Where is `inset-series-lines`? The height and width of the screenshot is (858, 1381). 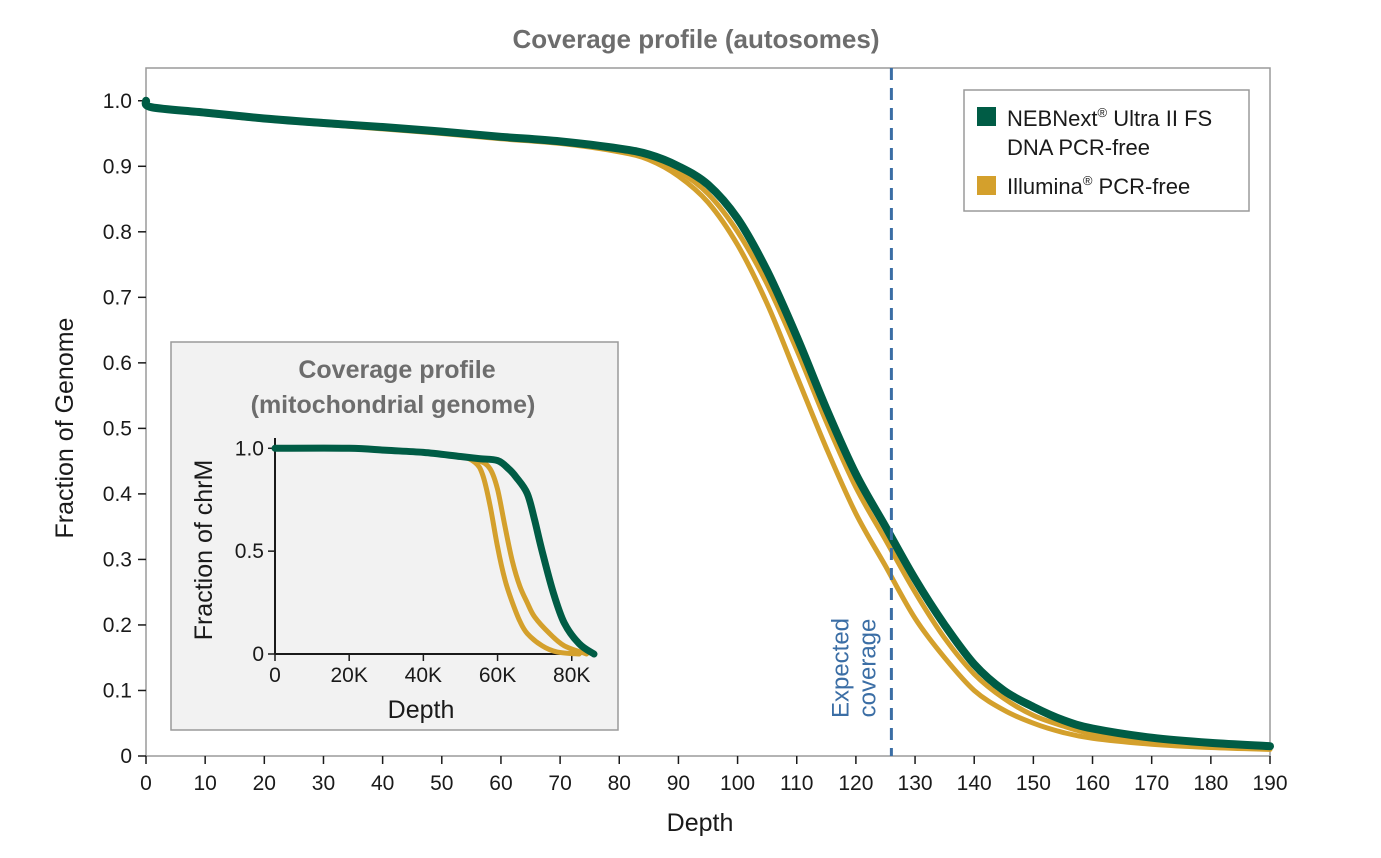
inset-series-lines is located at coordinates (434, 551).